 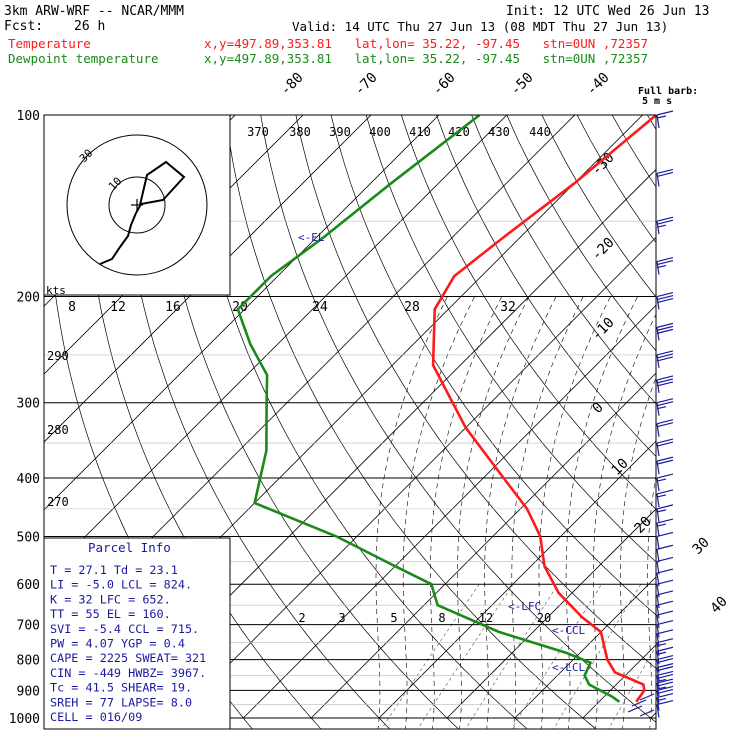 What do you see at coordinates (340, 132) in the screenshot?
I see `theta-label: 390` at bounding box center [340, 132].